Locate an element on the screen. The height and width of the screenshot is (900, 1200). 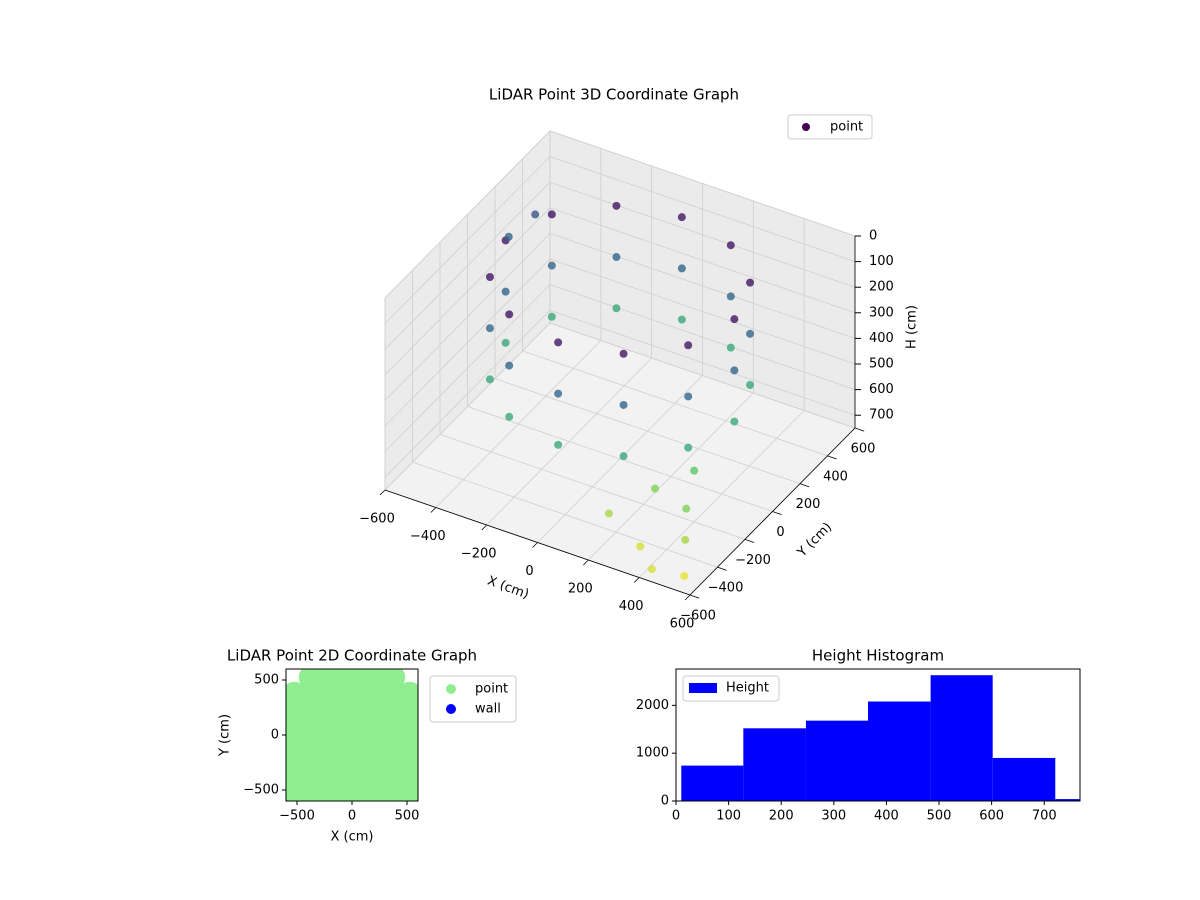
legend-box is located at coordinates (830, 127).